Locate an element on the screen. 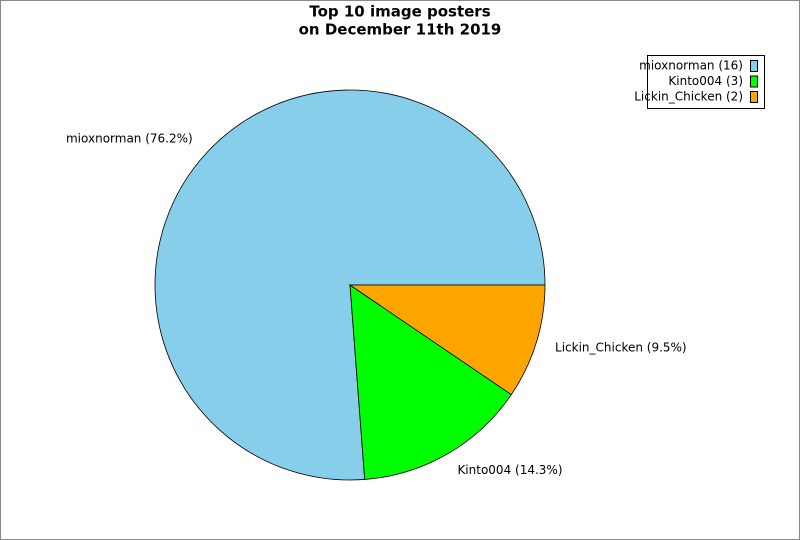 Image resolution: width=800 pixels, height=540 pixels. slice-label: Kinto004 (14.3%) is located at coordinates (509, 470).